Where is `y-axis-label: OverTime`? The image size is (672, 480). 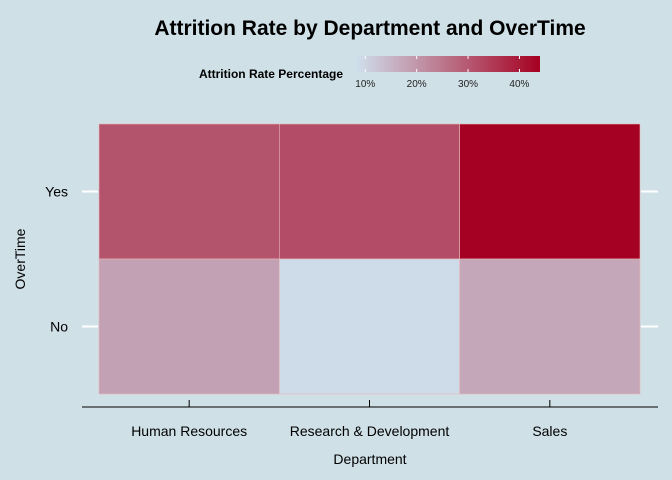 y-axis-label: OverTime is located at coordinates (20, 258).